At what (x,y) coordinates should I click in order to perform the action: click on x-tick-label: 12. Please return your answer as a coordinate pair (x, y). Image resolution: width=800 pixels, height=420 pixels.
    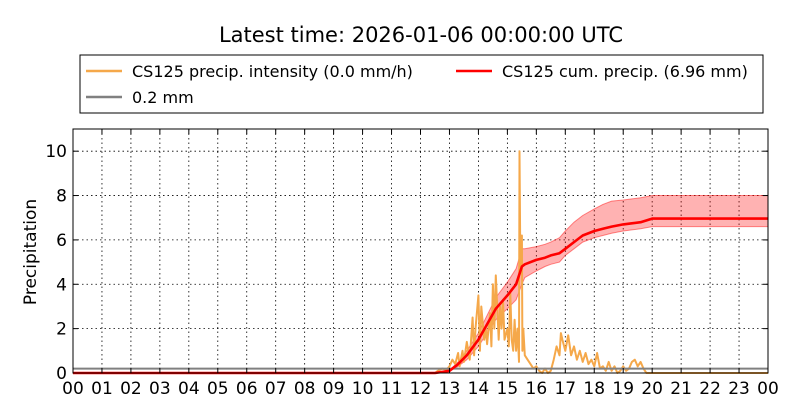
    Looking at the image, I should click on (421, 389).